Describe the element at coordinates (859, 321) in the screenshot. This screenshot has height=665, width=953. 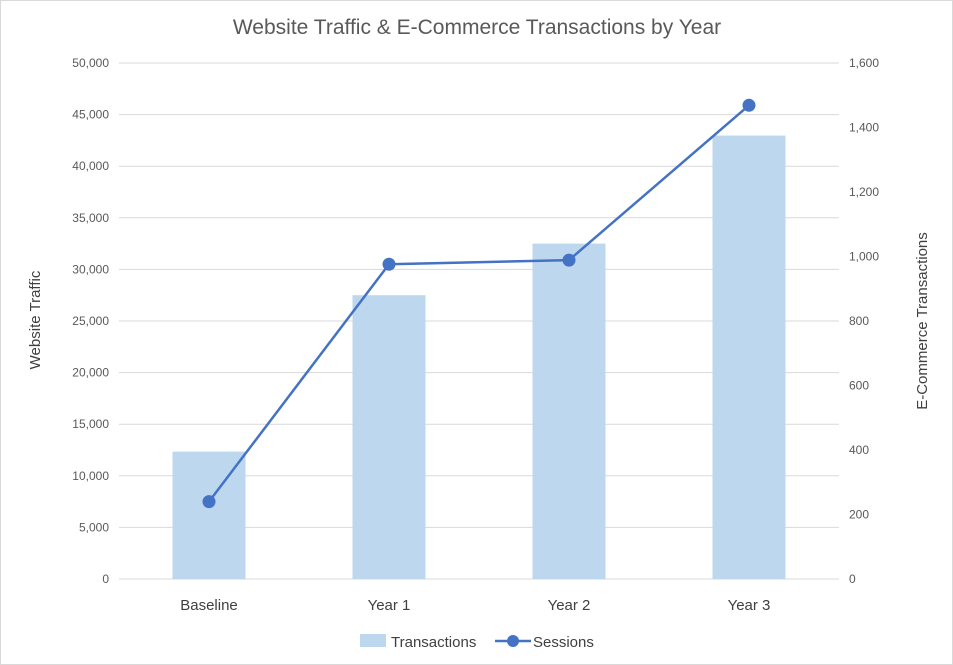
I see `right-tick-label: 800` at that location.